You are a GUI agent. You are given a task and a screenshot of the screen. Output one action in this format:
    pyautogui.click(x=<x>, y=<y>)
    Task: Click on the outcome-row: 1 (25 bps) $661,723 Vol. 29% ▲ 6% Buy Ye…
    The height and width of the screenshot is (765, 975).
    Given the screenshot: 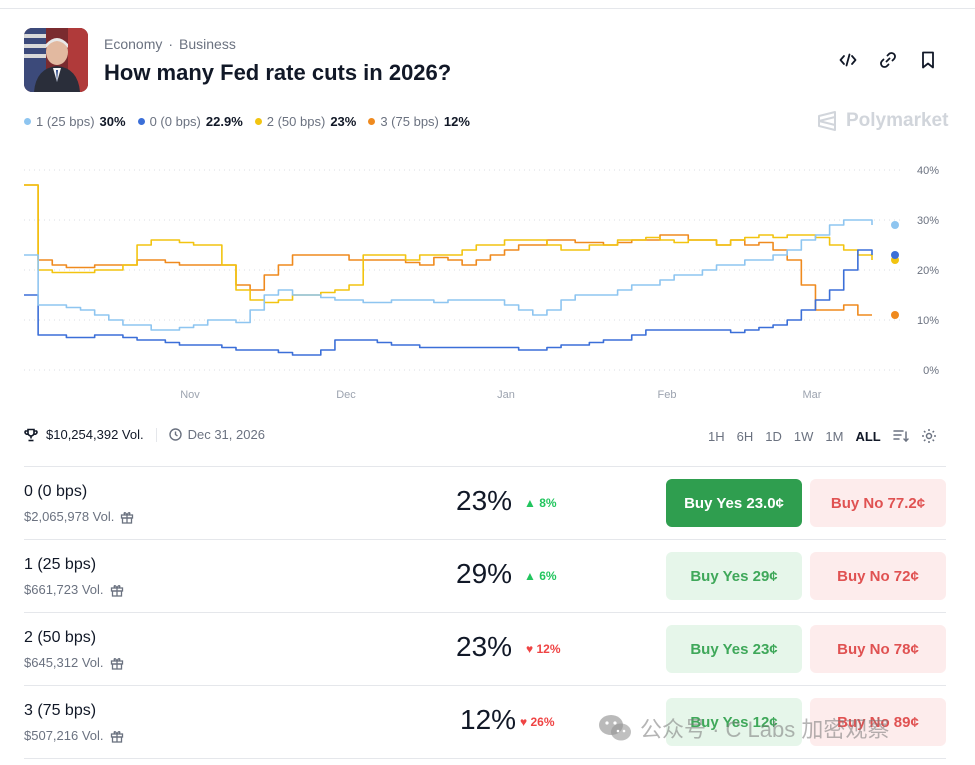 What is the action you would take?
    pyautogui.click(x=485, y=575)
    